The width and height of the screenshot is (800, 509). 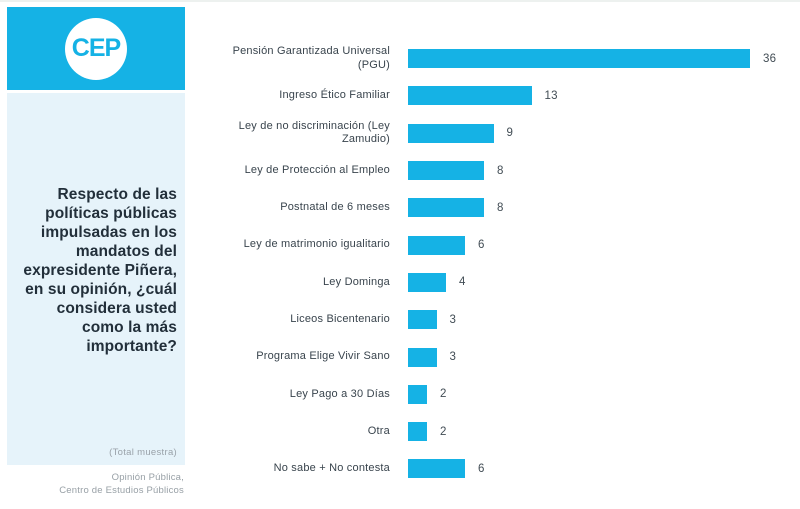 I want to click on chart-row: Ley Dominga 4, so click(x=510, y=282).